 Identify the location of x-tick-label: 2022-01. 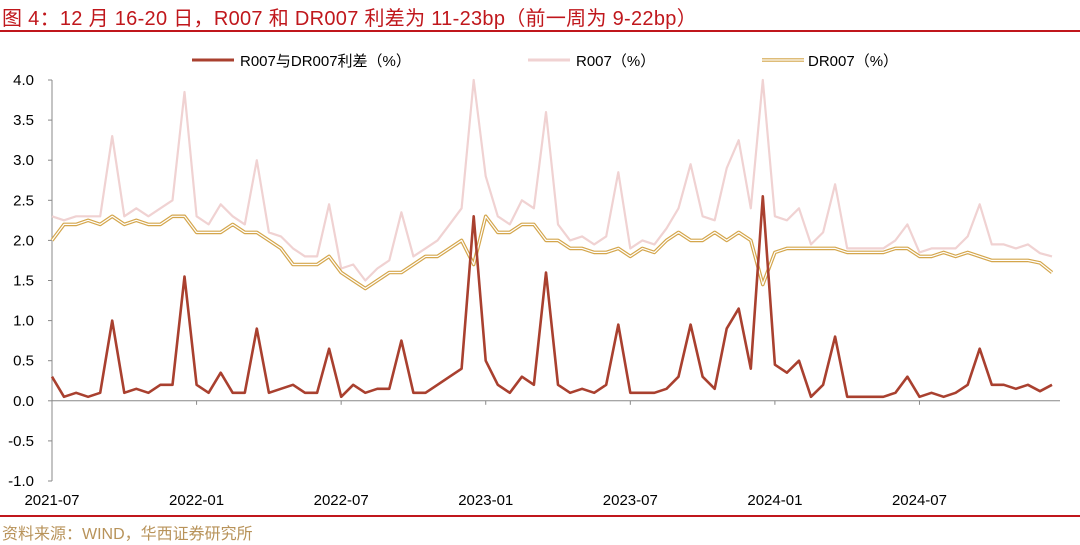
(196, 500).